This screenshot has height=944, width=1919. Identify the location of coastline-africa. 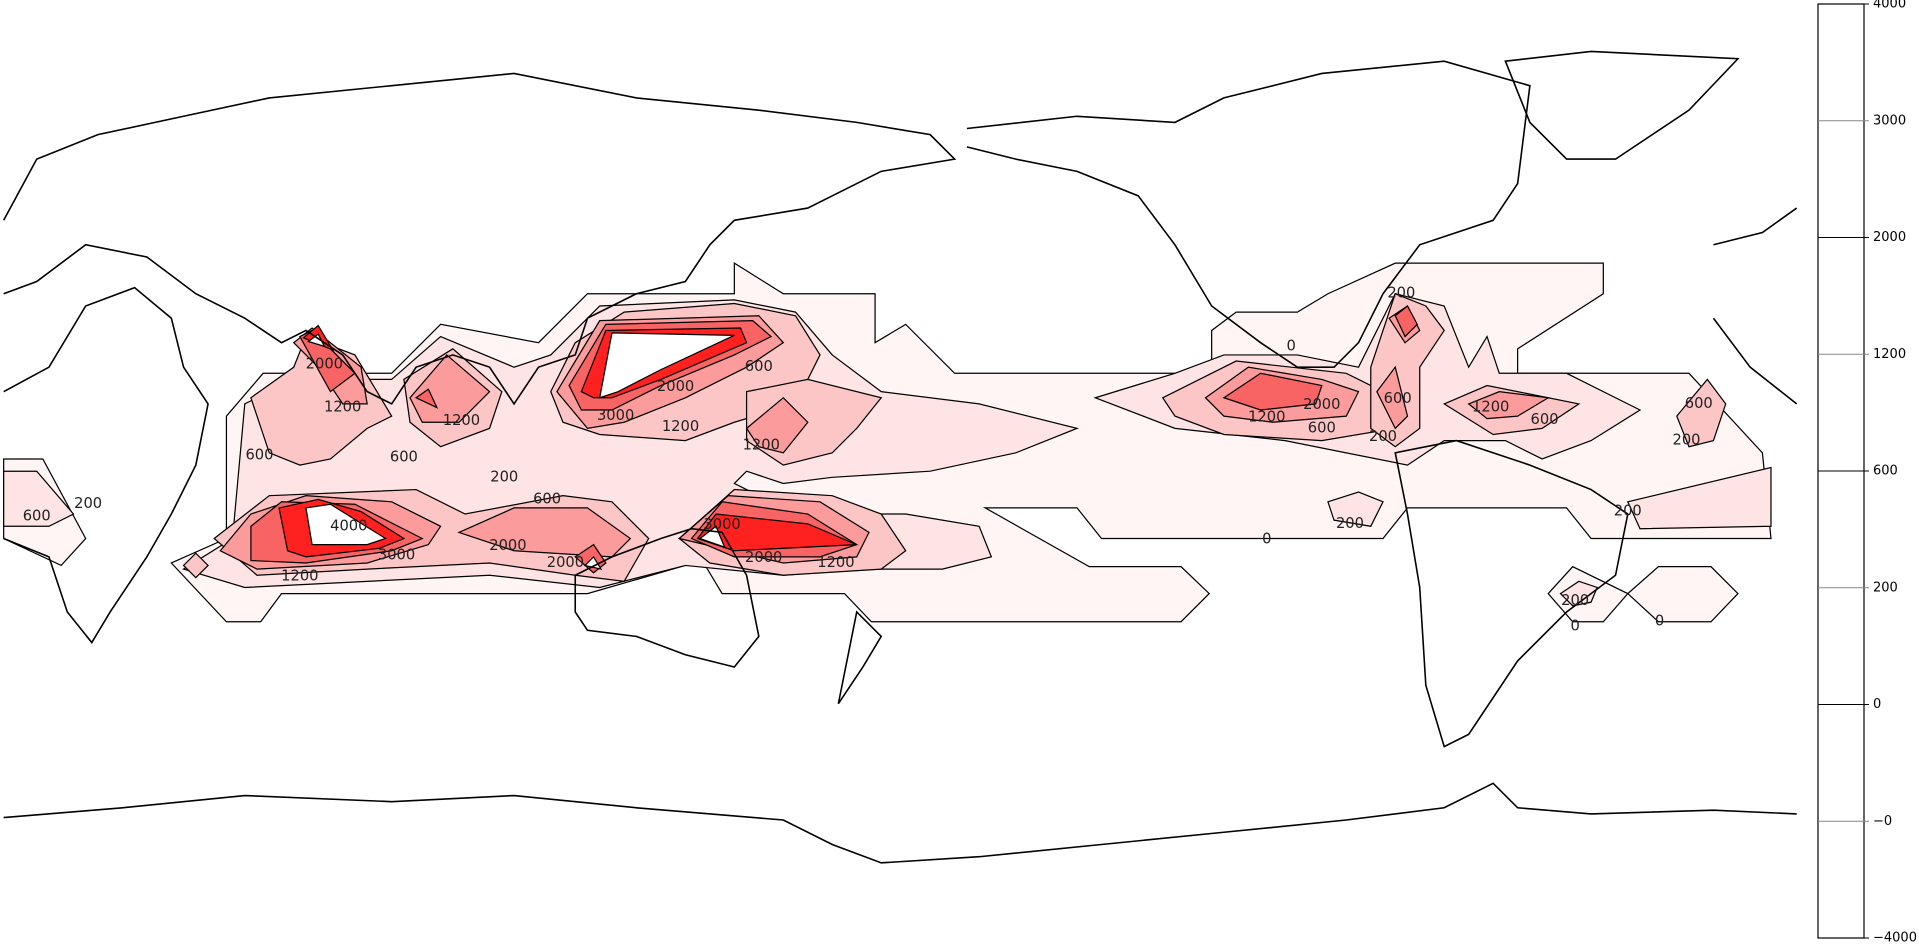
(106, 465).